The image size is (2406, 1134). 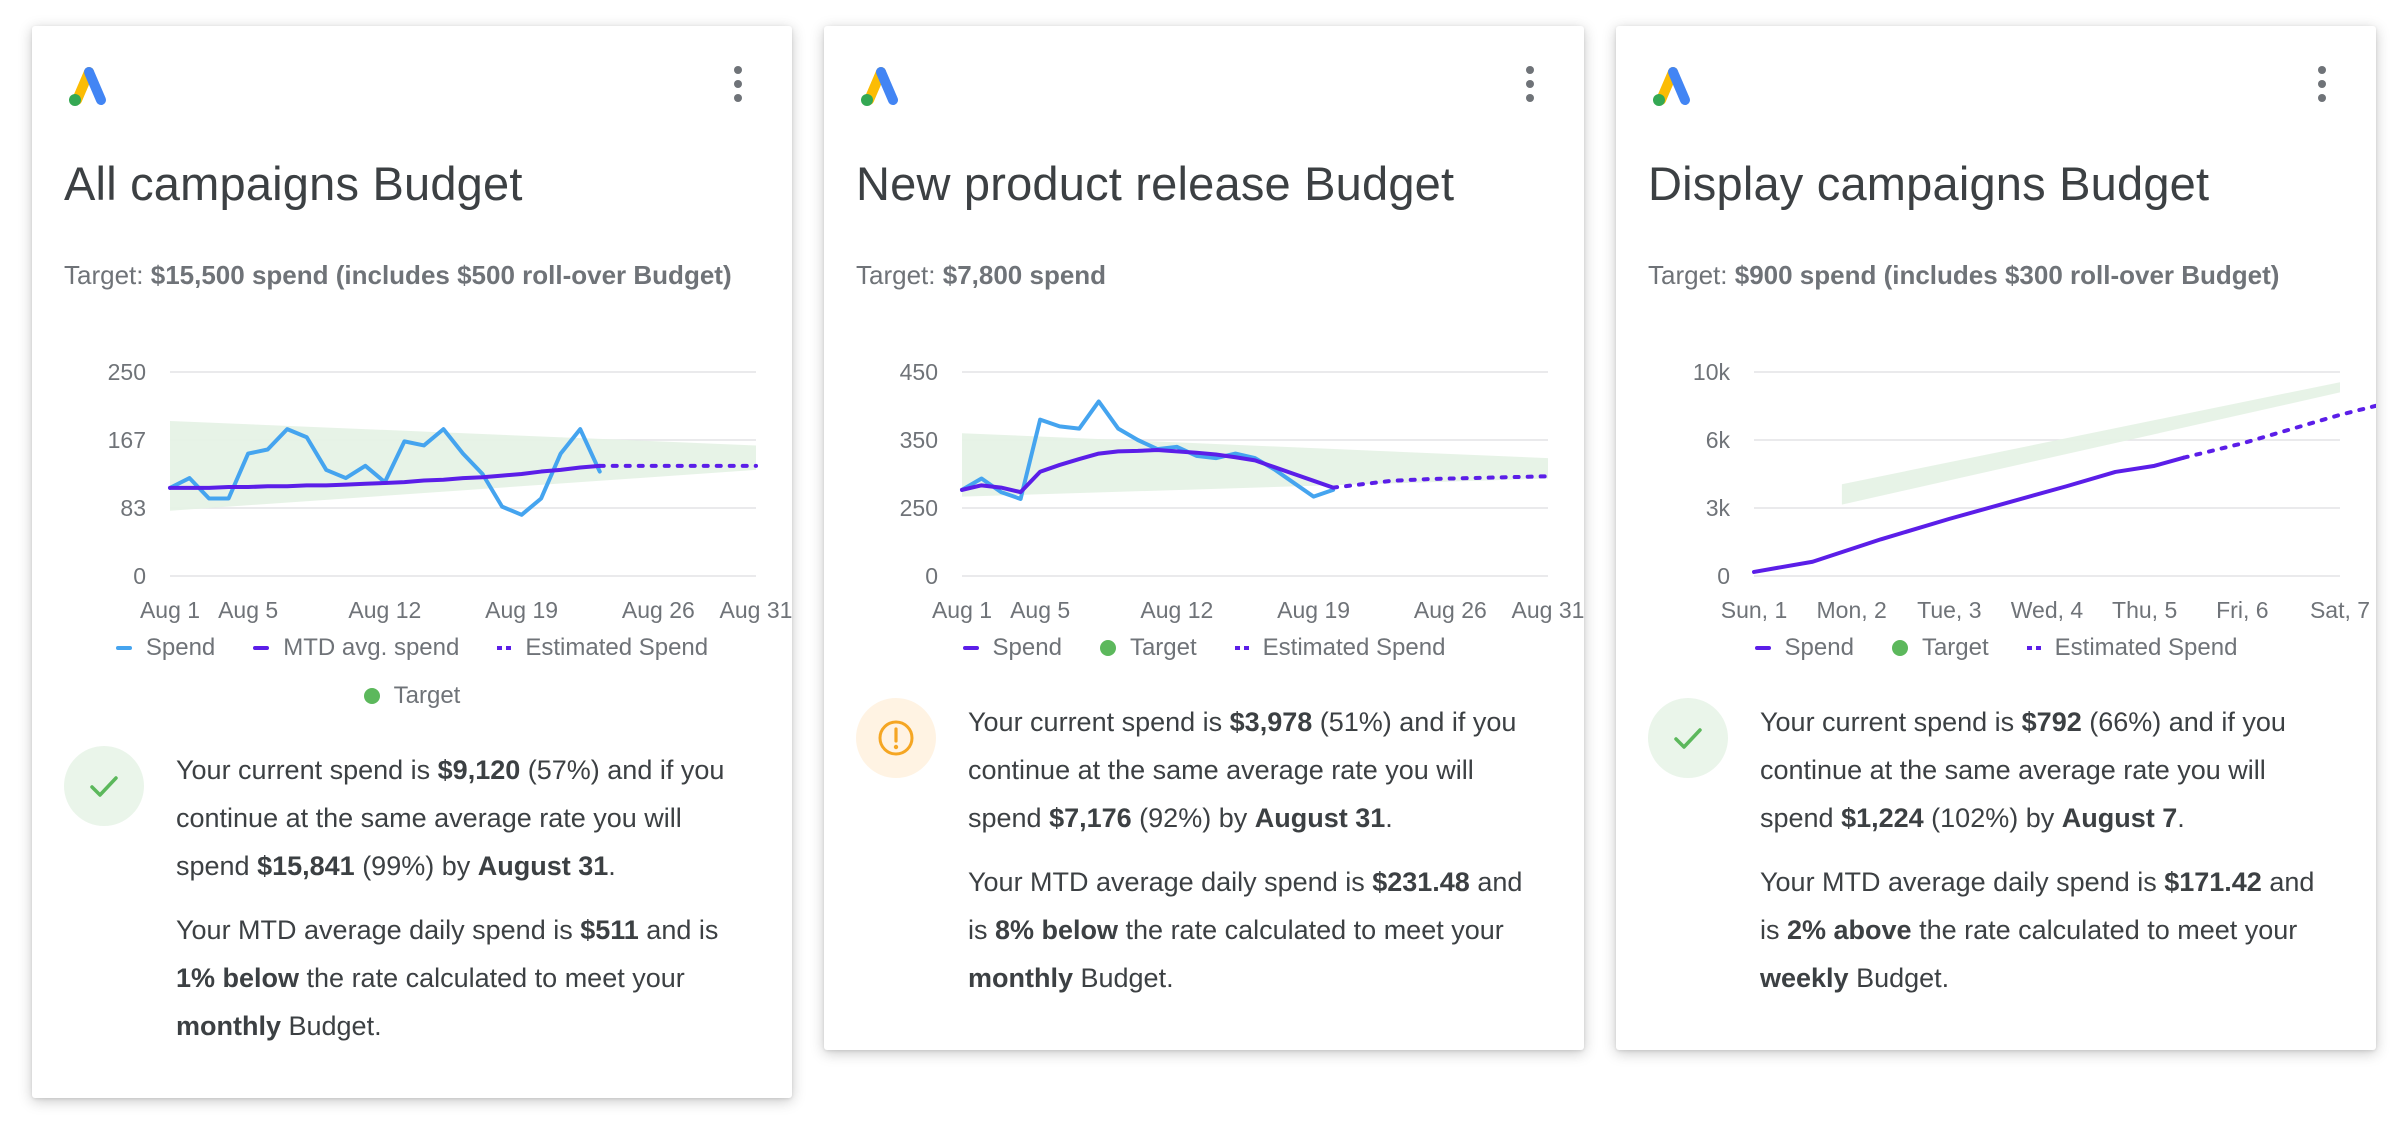 I want to click on legend-label-mtd: MTD avg. spend, so click(x=371, y=647).